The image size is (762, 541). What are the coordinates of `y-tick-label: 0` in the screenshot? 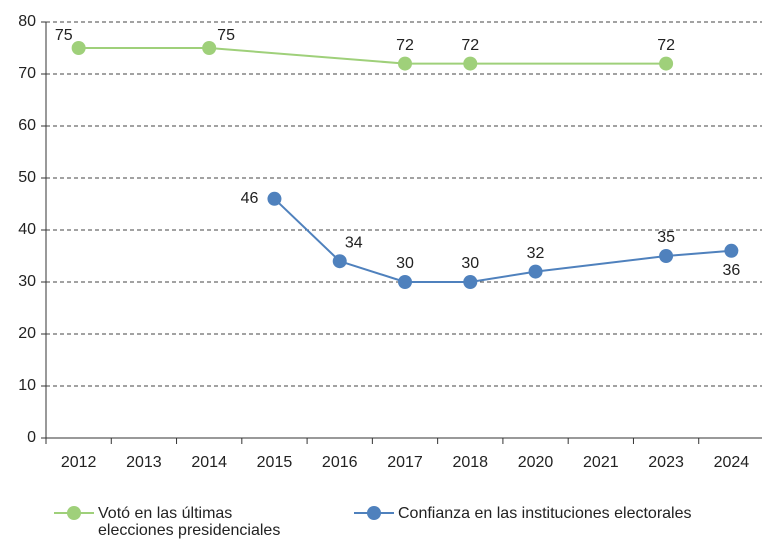 It's located at (31, 437).